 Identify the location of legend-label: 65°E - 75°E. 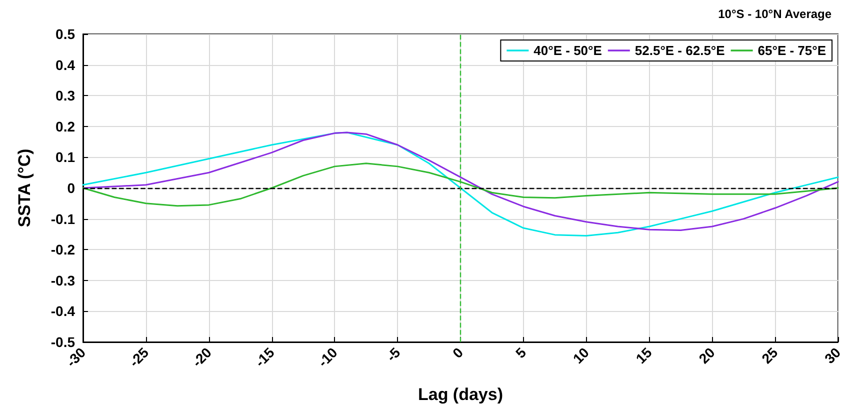
(792, 50).